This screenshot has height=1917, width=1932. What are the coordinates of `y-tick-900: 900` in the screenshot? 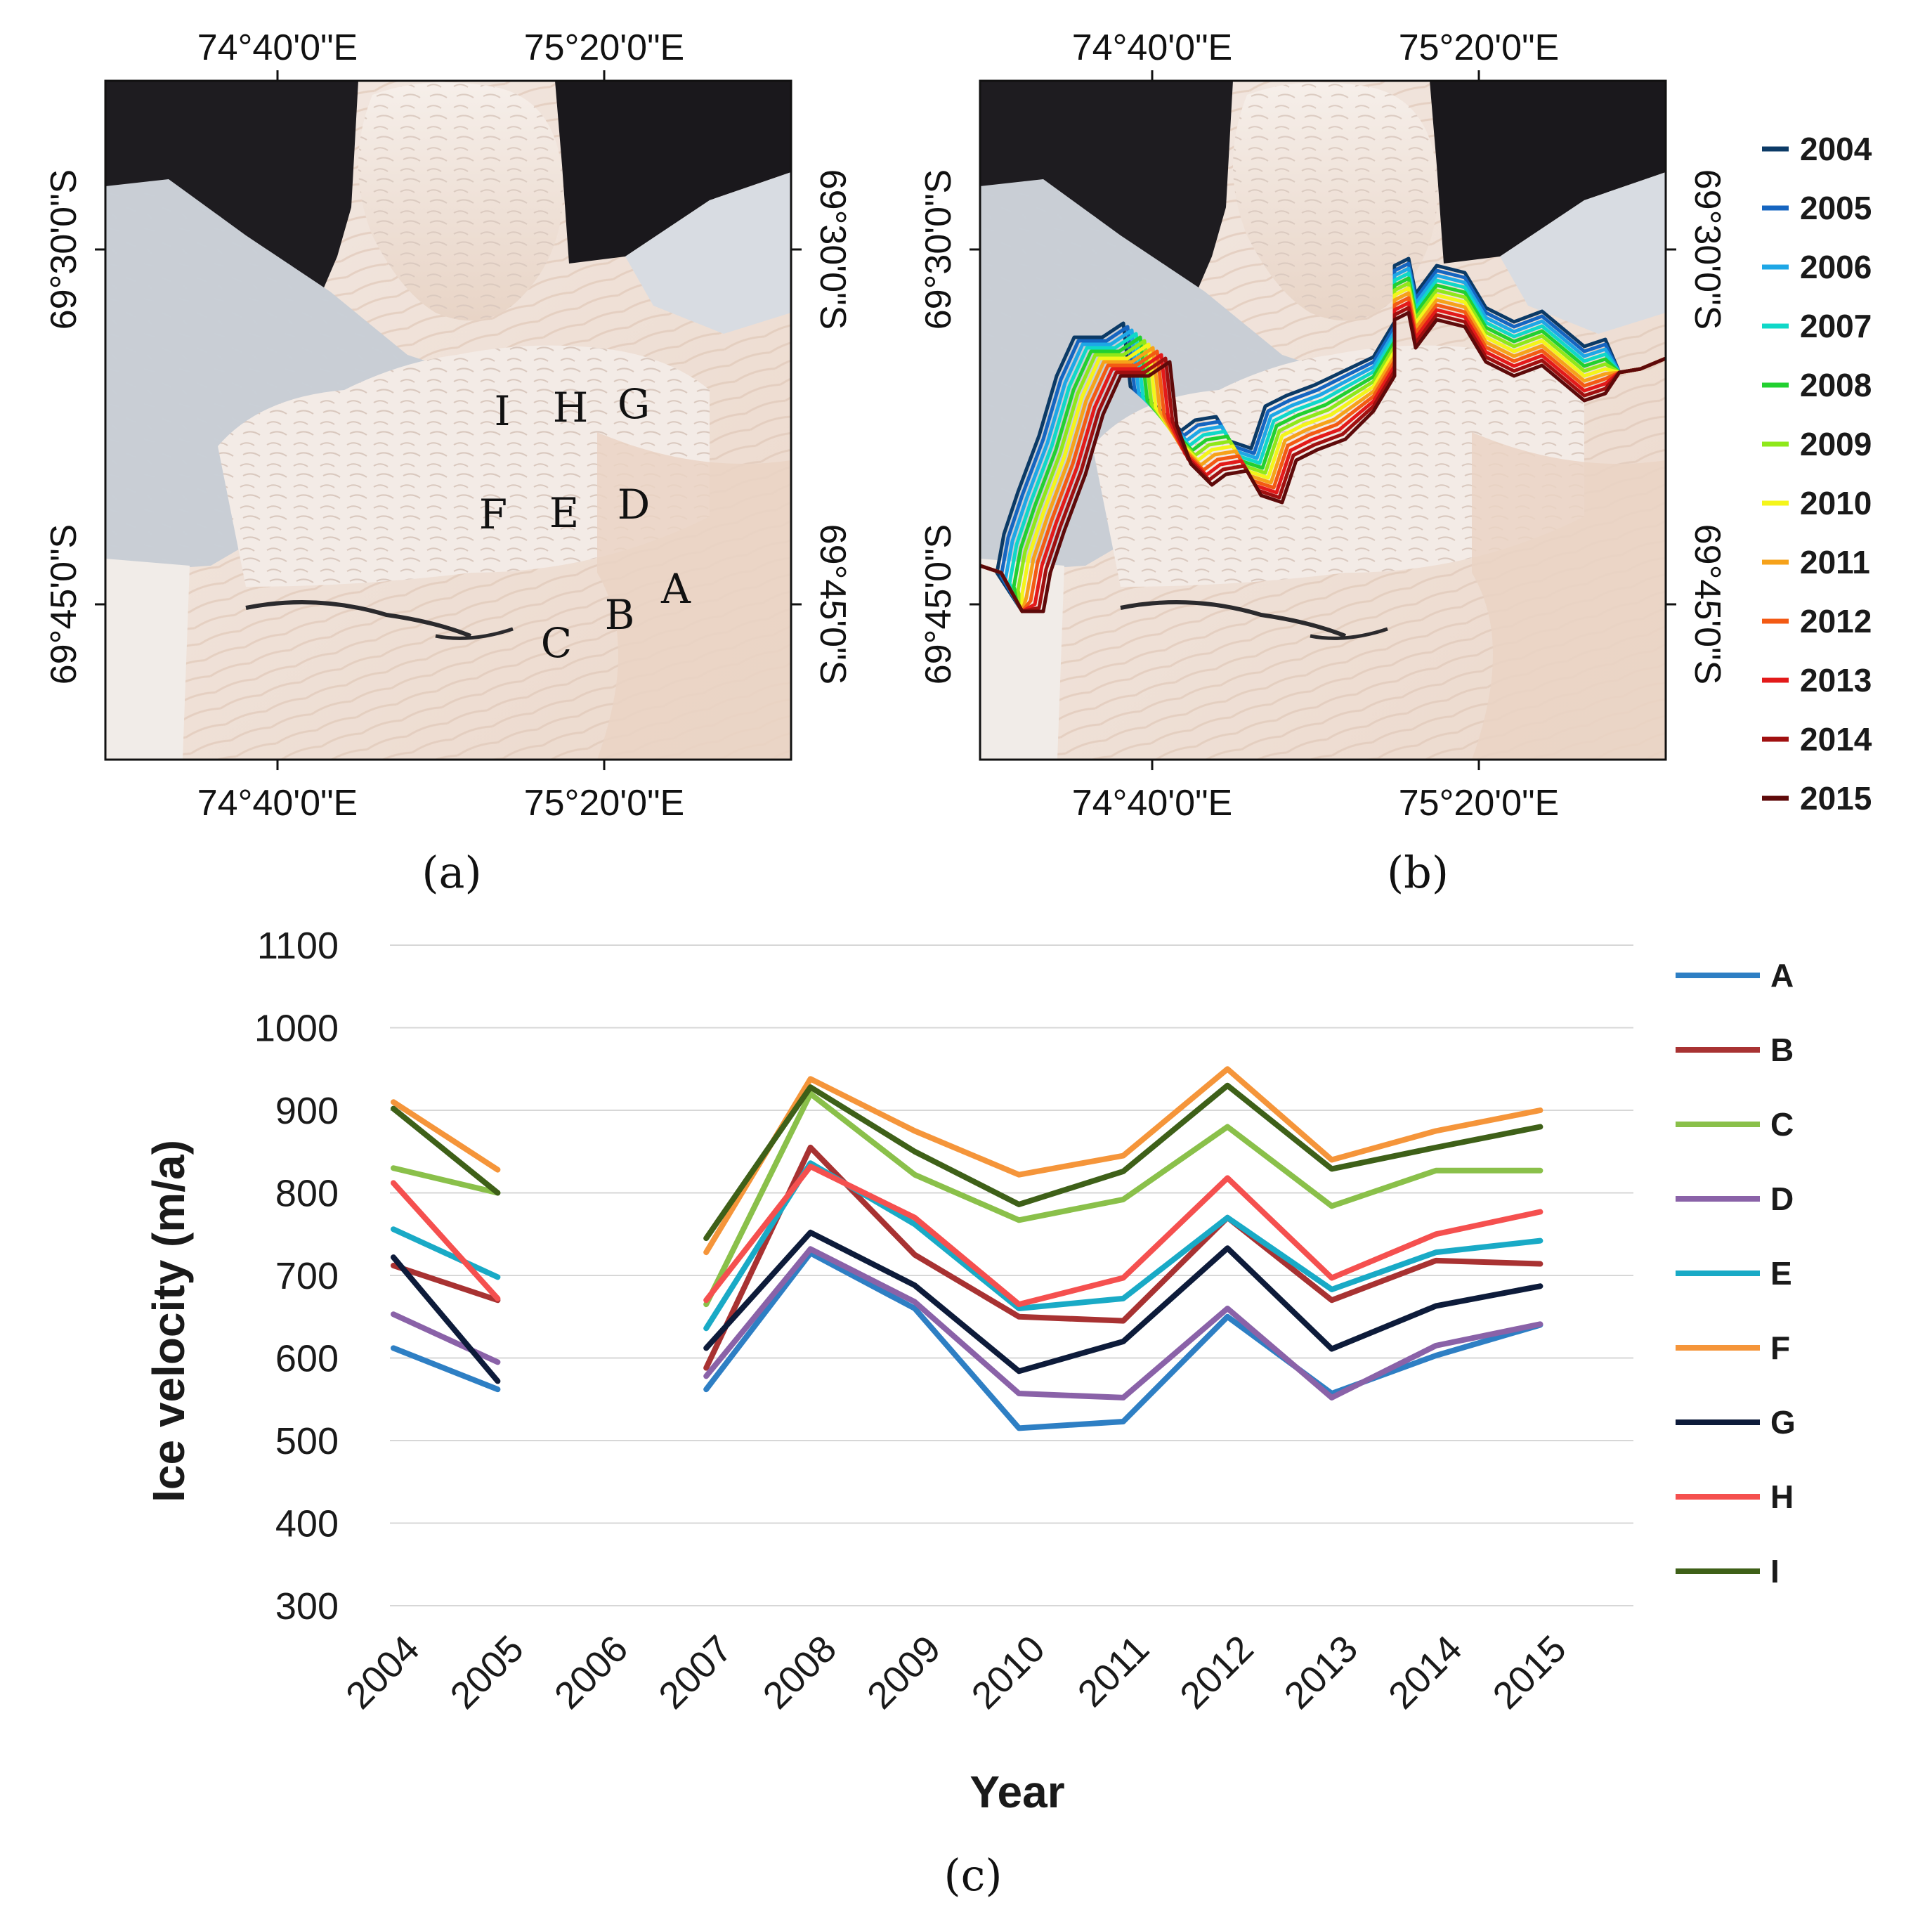 It's located at (307, 1111).